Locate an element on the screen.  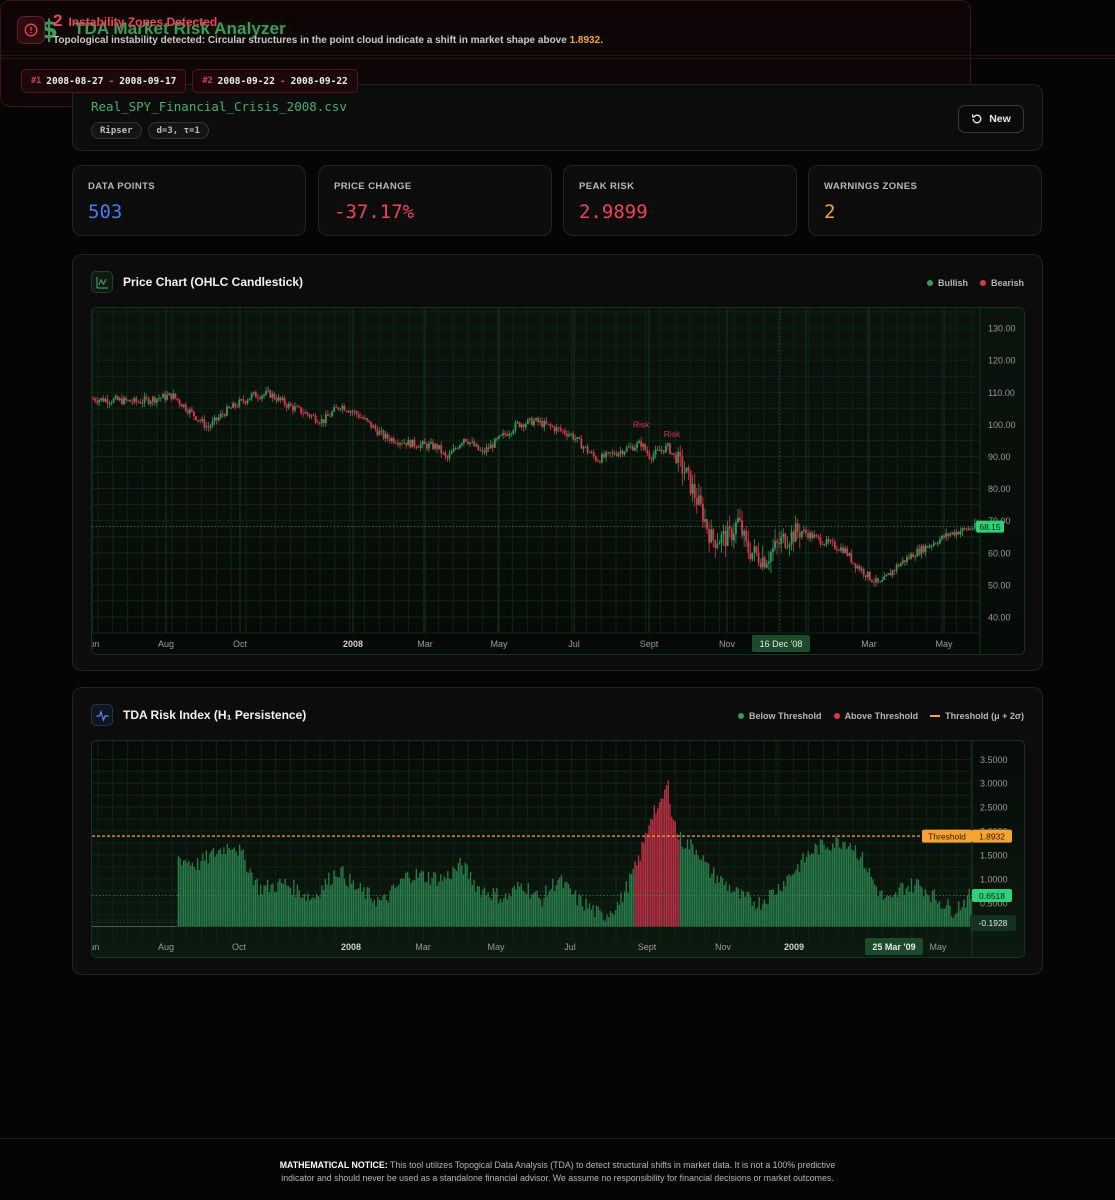
x-axis-tick-label: Sept is located at coordinates (649, 644).